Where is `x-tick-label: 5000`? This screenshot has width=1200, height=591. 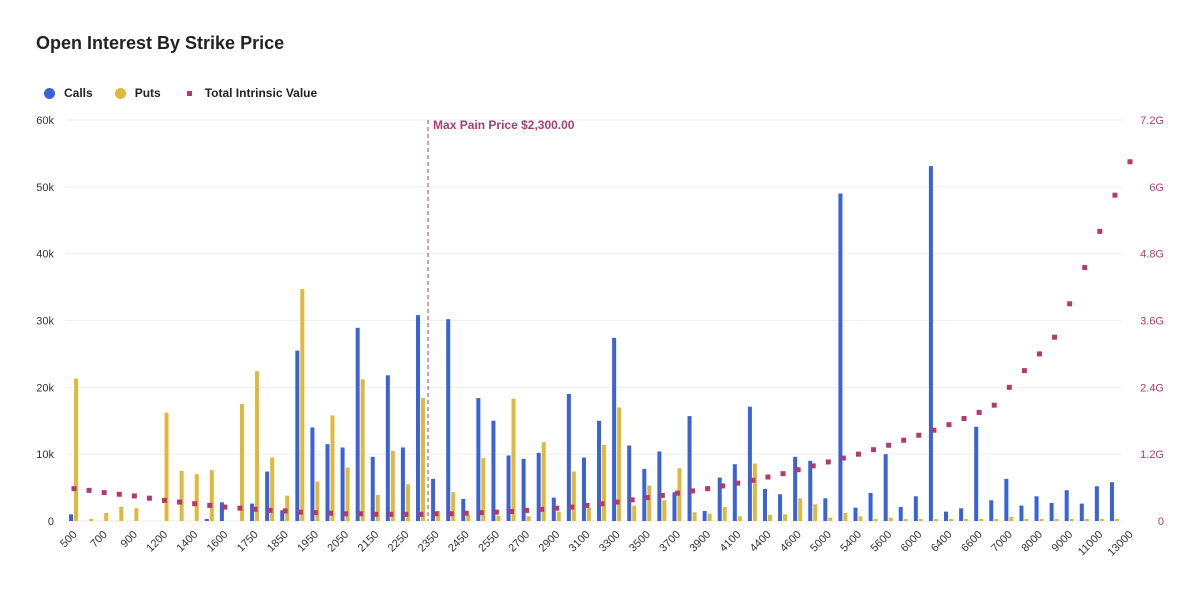
x-tick-label: 5000 is located at coordinates (821, 542).